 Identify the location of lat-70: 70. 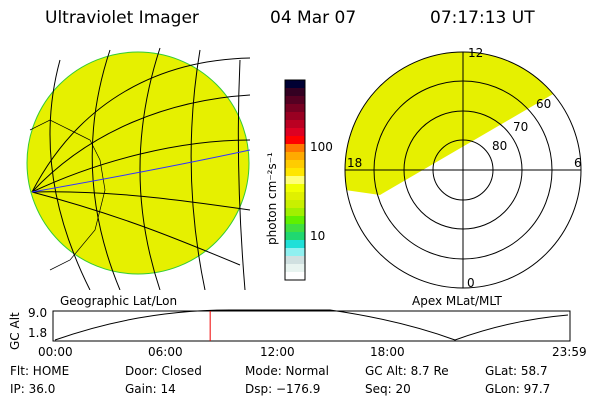
(521, 127).